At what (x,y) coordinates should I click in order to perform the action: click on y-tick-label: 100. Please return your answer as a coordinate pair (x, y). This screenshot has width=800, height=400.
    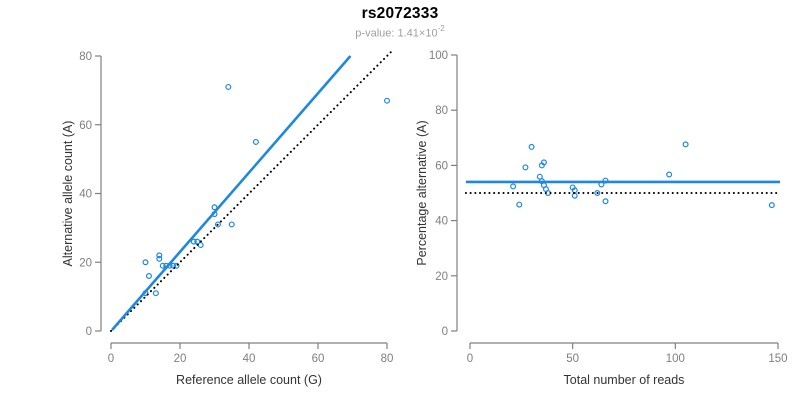
    Looking at the image, I should click on (438, 56).